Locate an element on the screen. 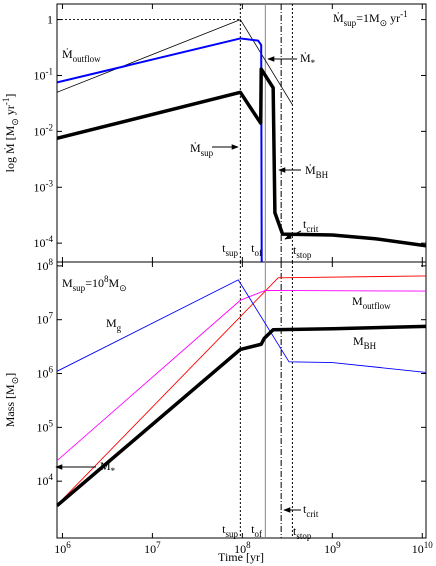 Image resolution: width=436 pixels, height=566 pixels. annotation-part: =10 is located at coordinates (94, 283).